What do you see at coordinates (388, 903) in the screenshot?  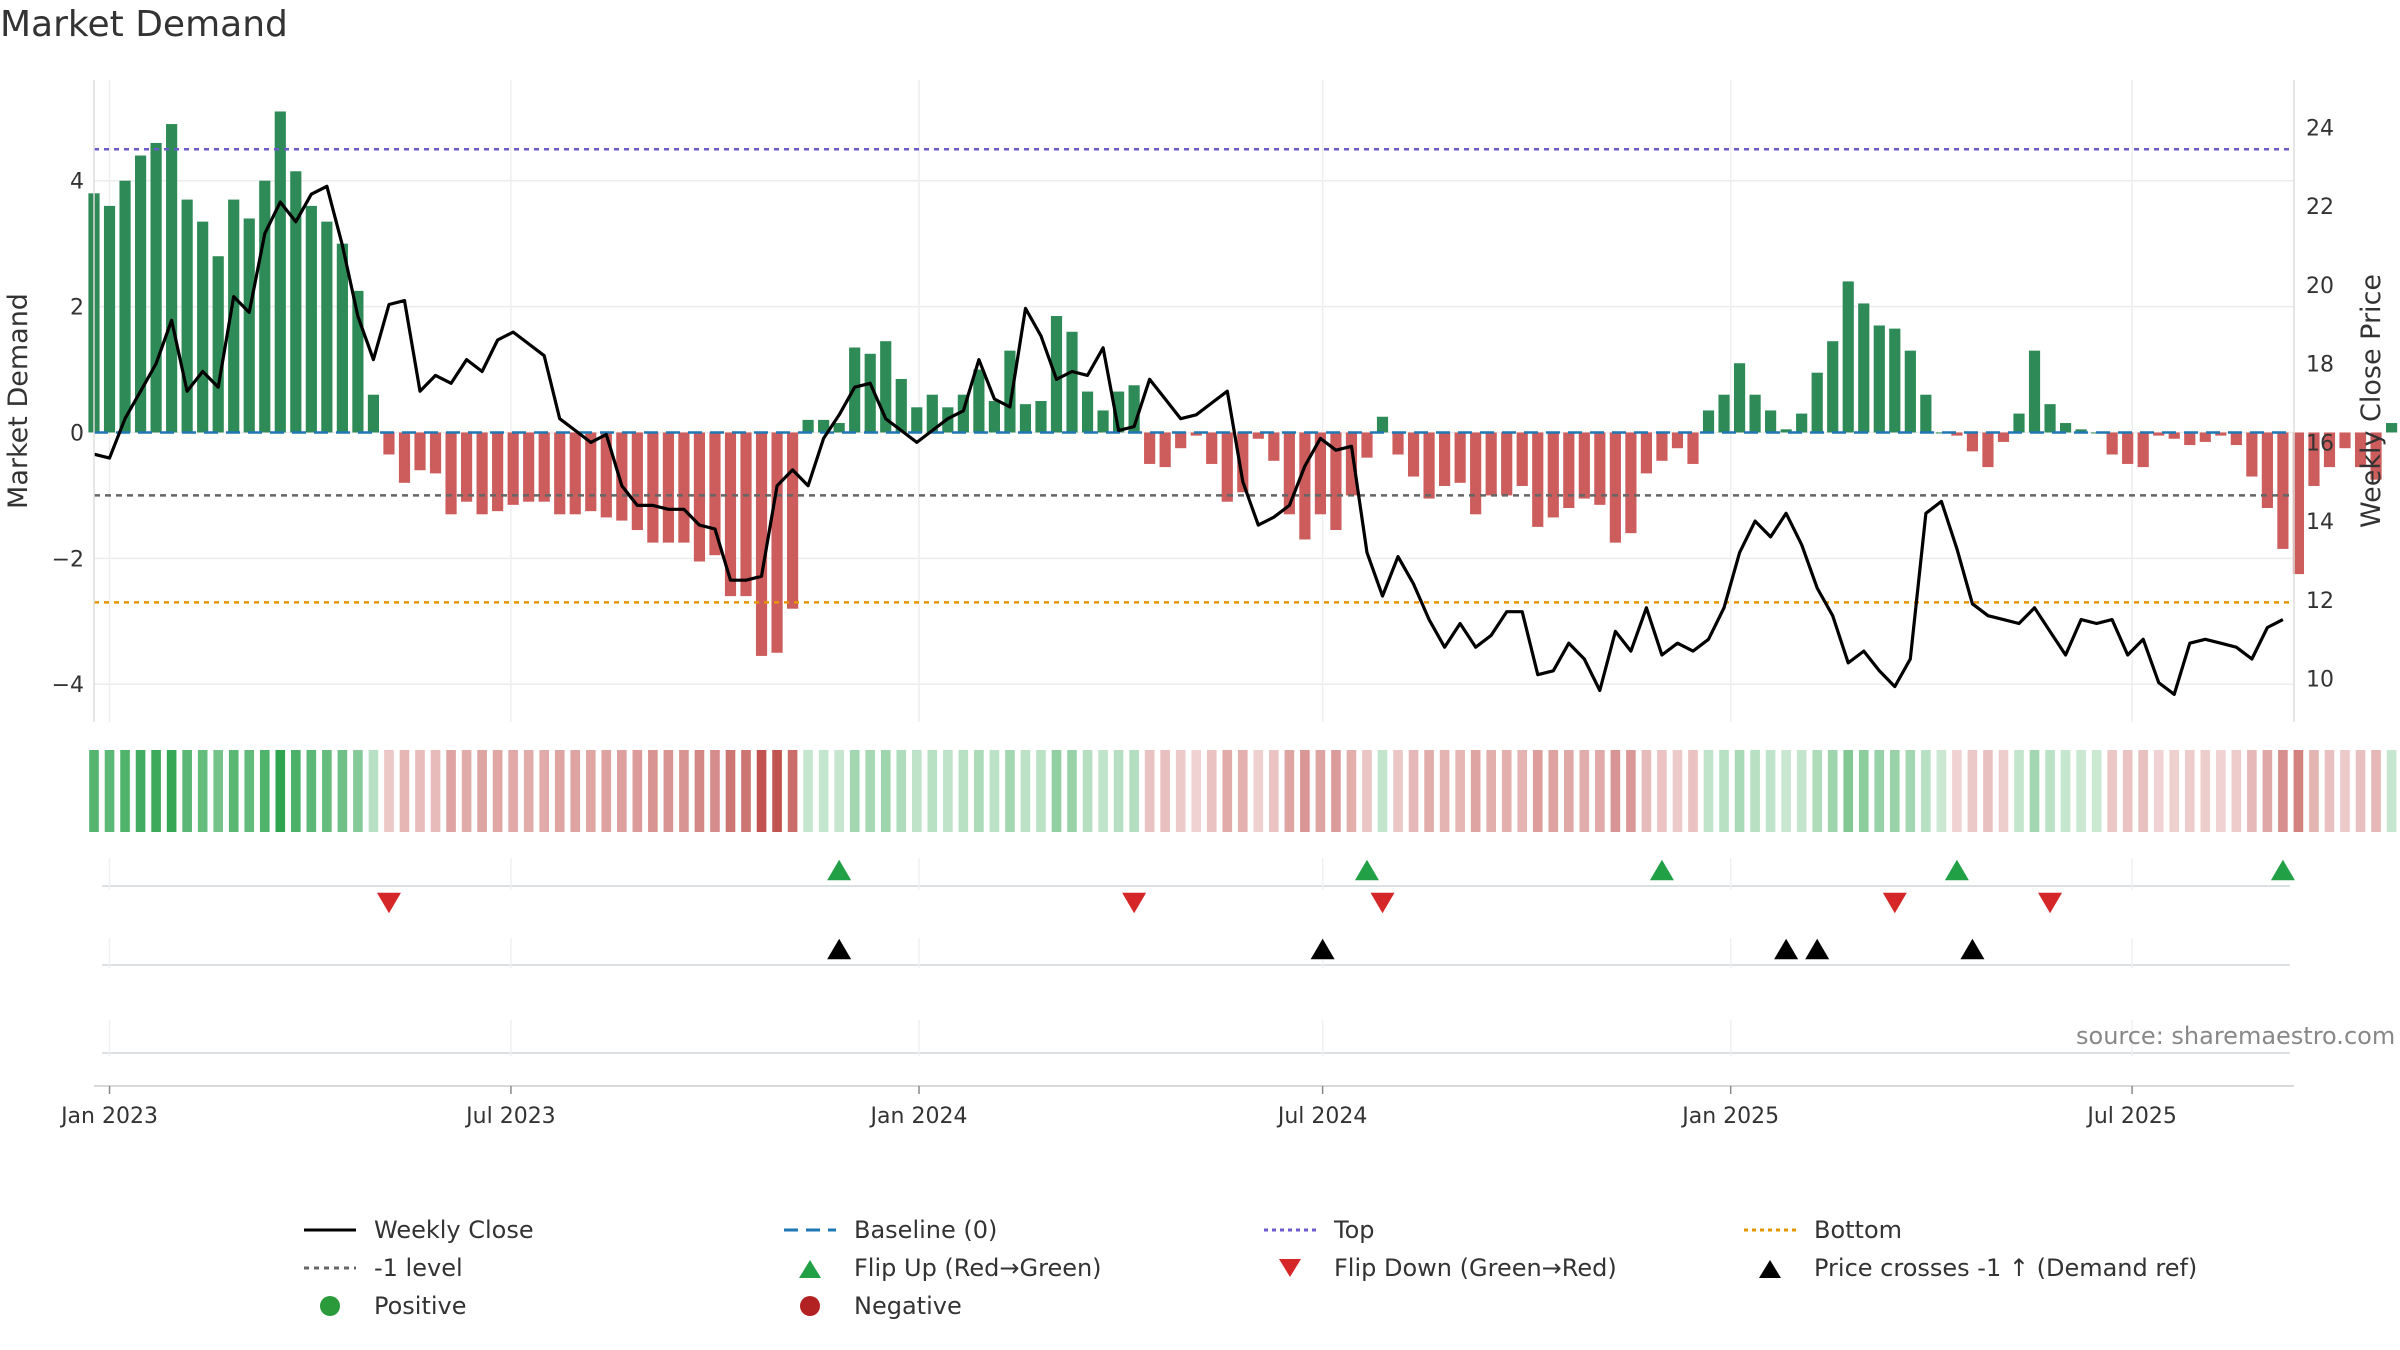 I see `flip-down-marker` at bounding box center [388, 903].